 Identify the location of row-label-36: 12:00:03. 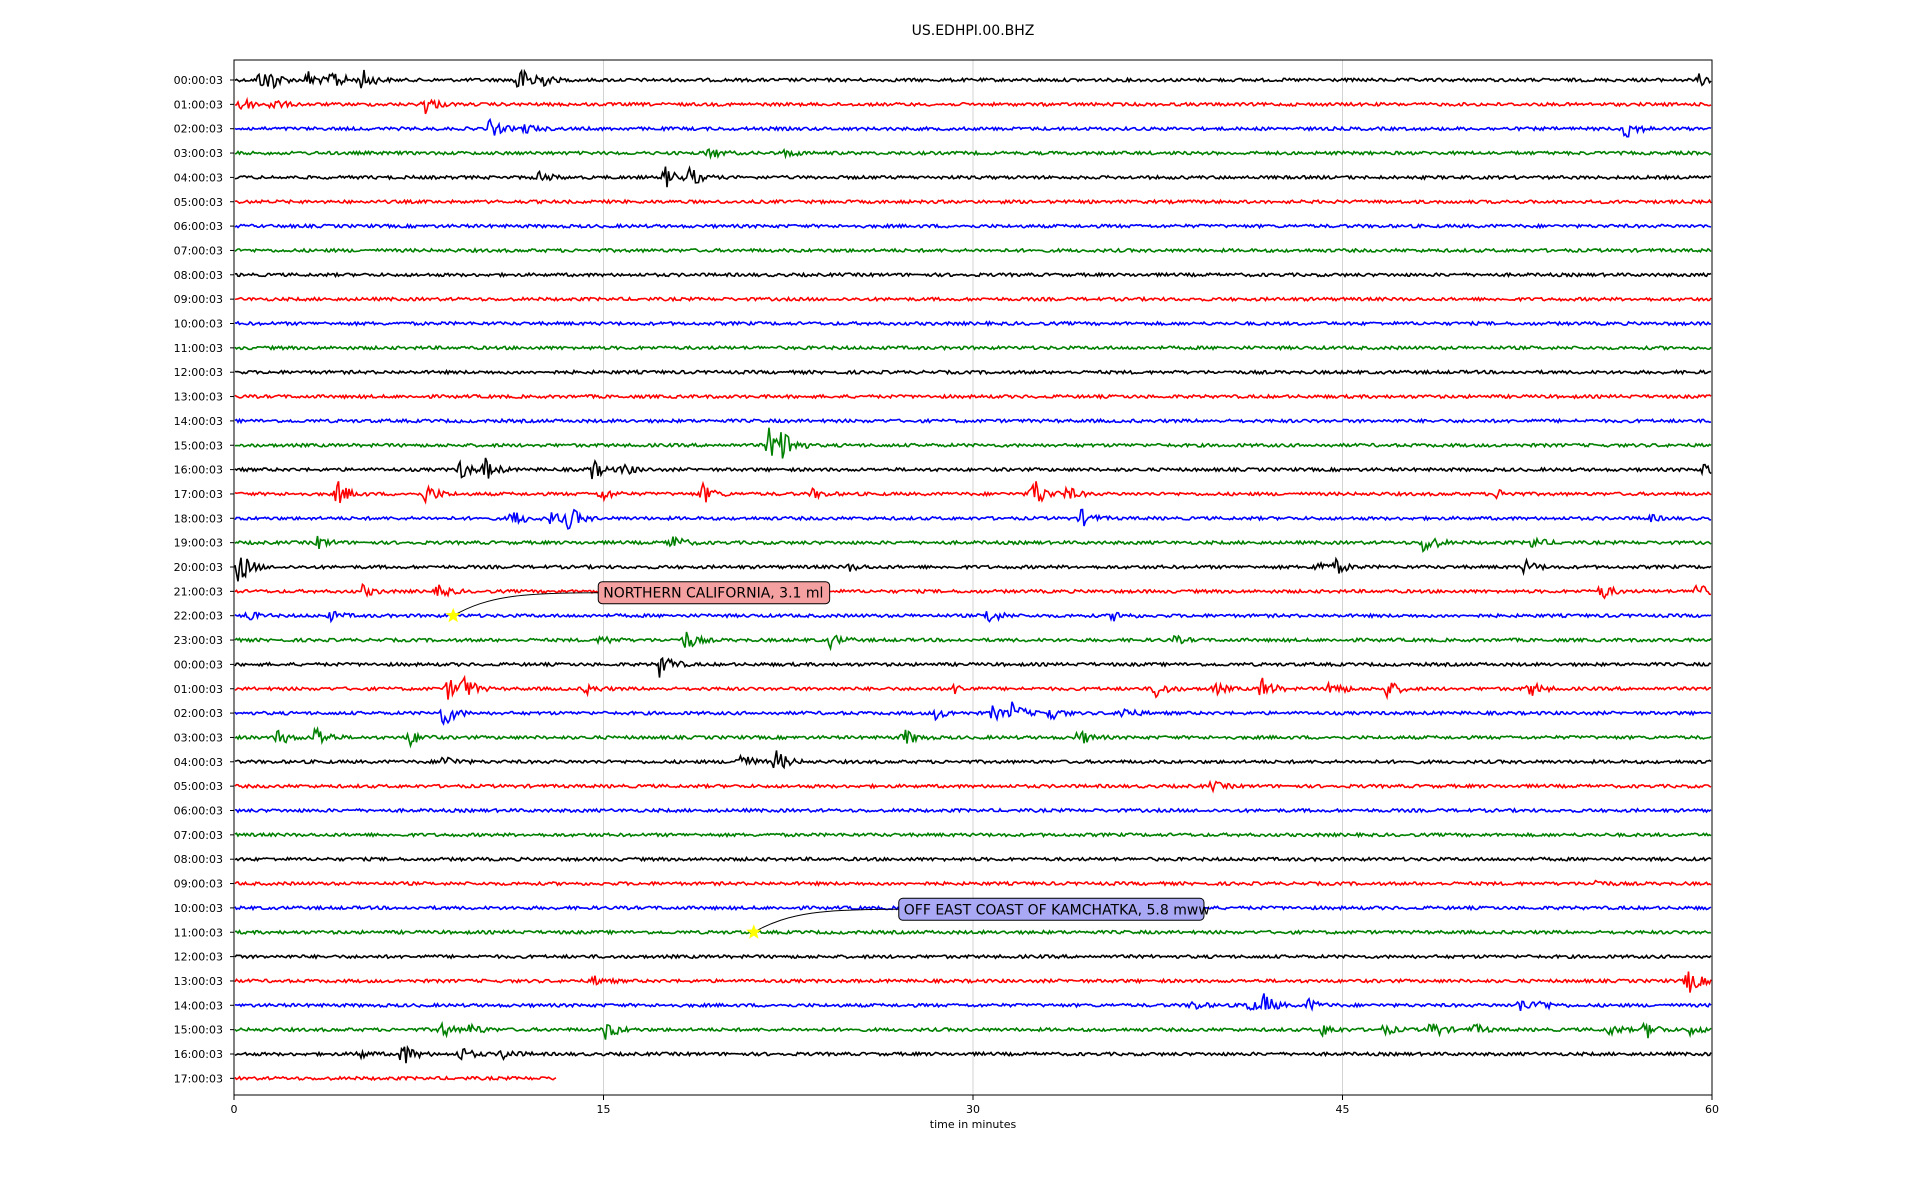
(198, 957).